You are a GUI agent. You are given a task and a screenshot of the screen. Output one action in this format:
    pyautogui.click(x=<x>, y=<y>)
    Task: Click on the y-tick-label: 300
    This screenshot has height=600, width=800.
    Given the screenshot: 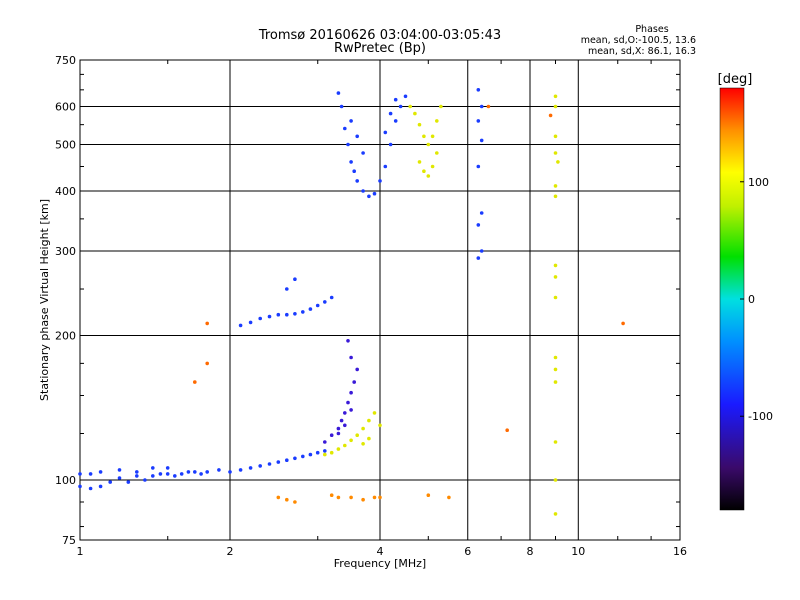 What is the action you would take?
    pyautogui.click(x=65, y=251)
    